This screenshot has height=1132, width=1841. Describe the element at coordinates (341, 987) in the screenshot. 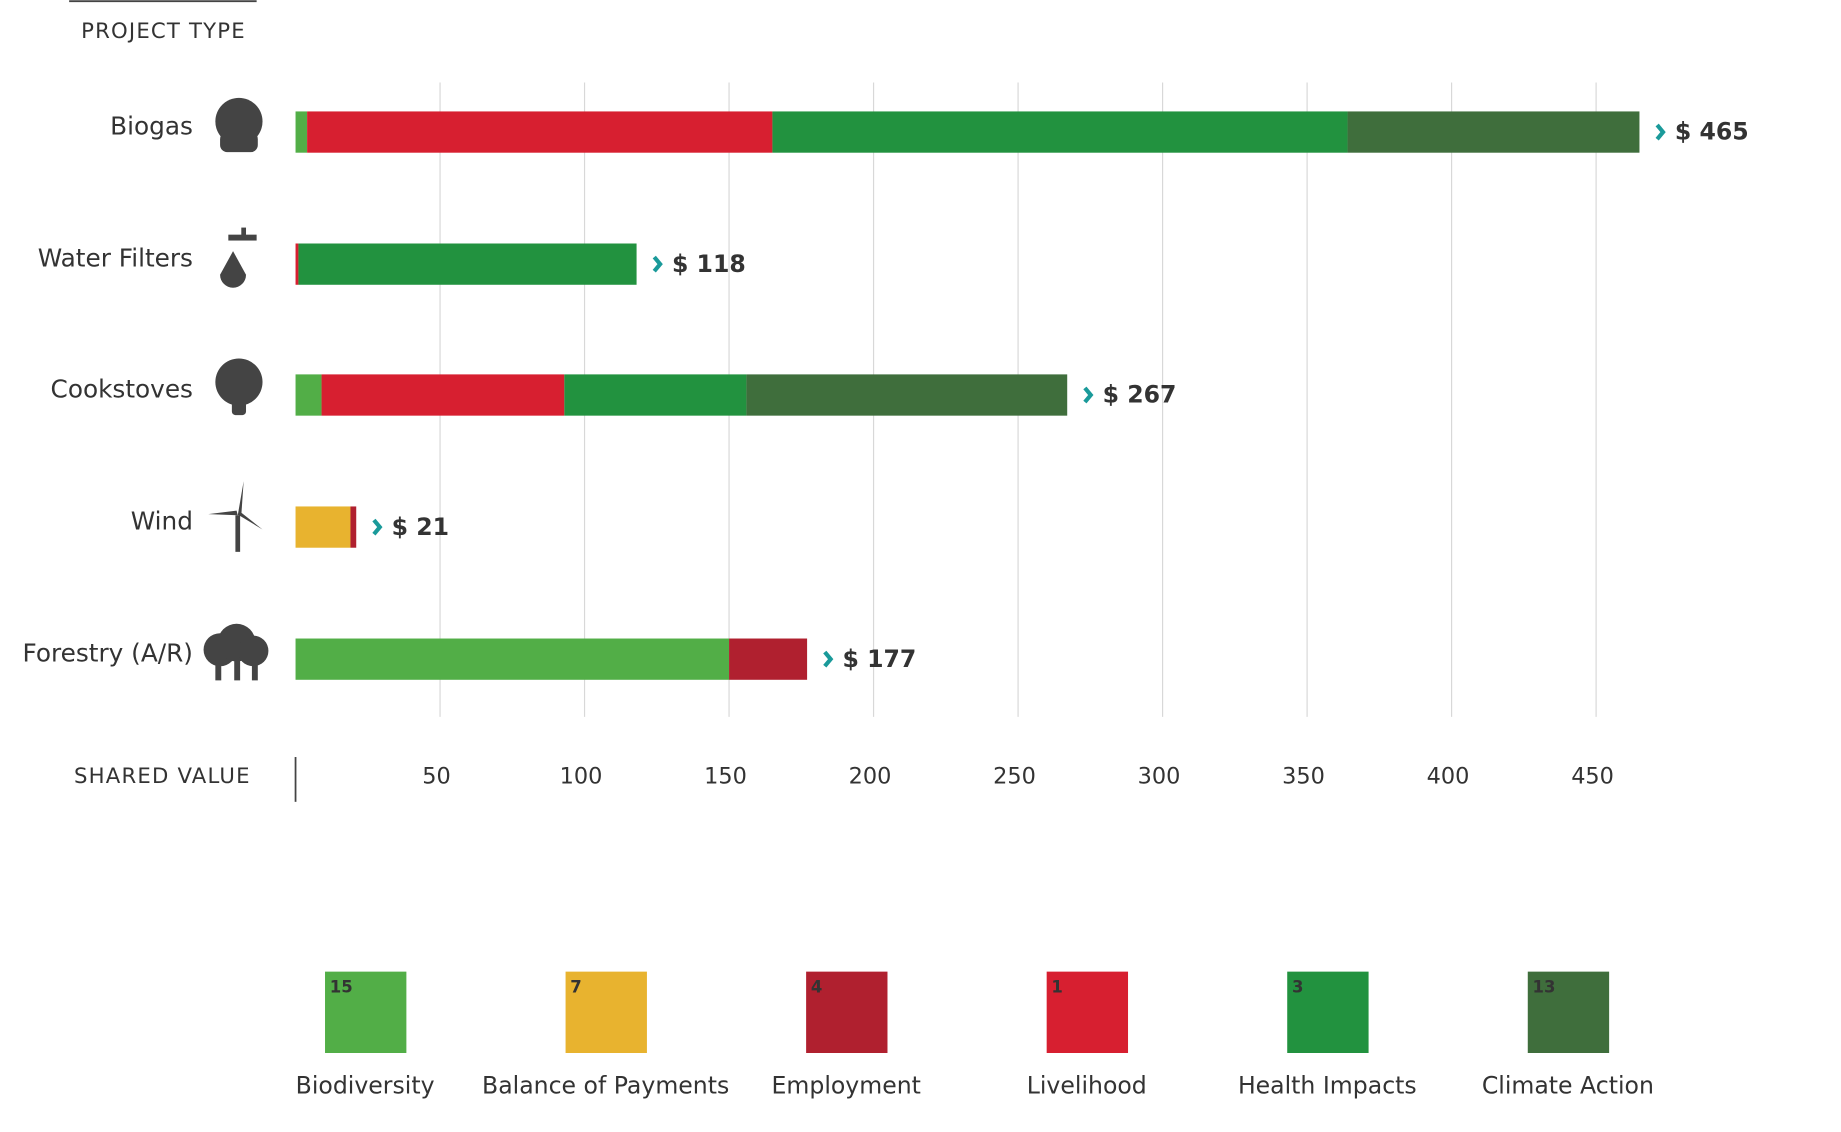

I see `legend-goal: 15` at that location.